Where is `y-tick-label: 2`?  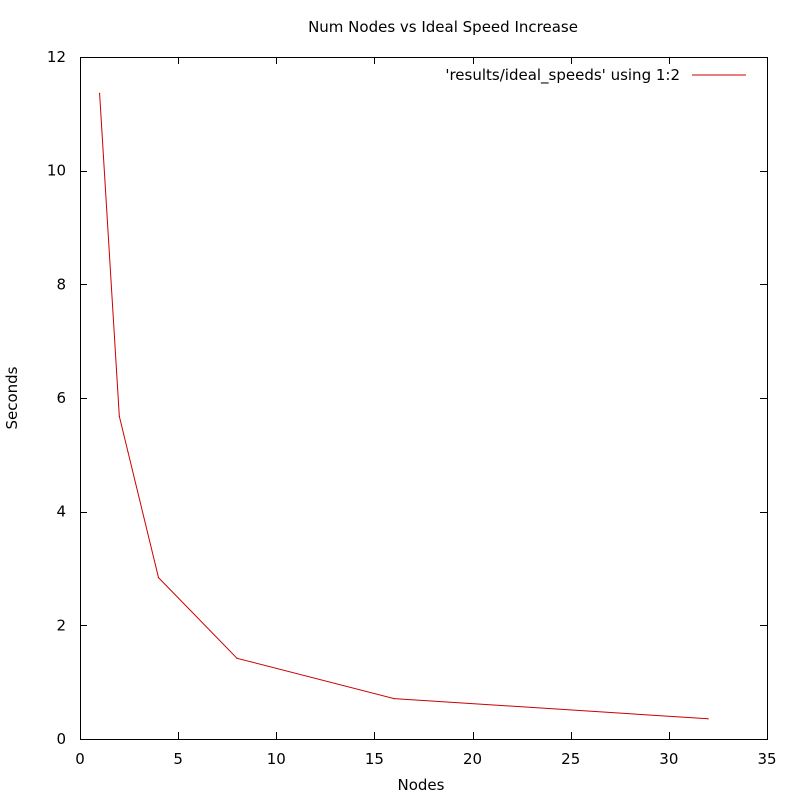 y-tick-label: 2 is located at coordinates (61, 625).